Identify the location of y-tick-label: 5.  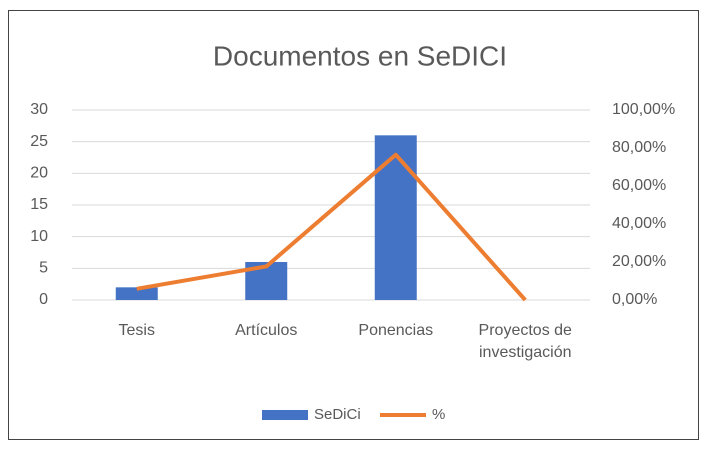
(43, 268).